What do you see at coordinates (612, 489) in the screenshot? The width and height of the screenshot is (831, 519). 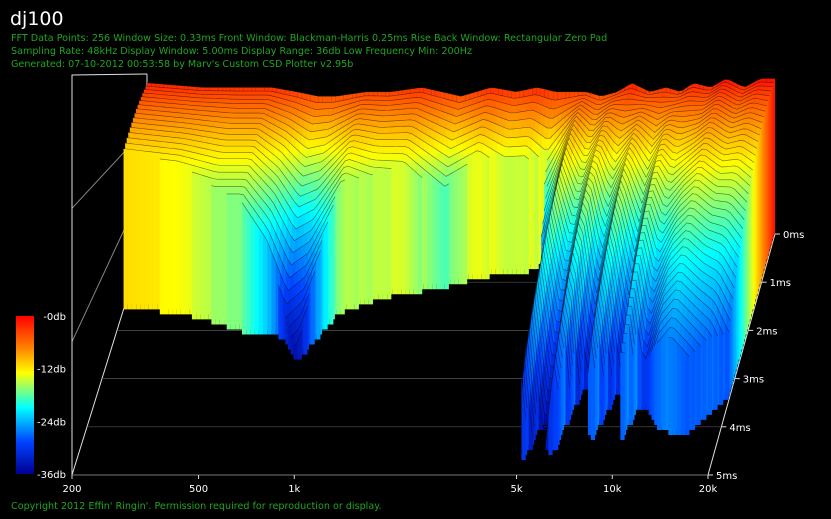 I see `x-tick-label: 10k` at bounding box center [612, 489].